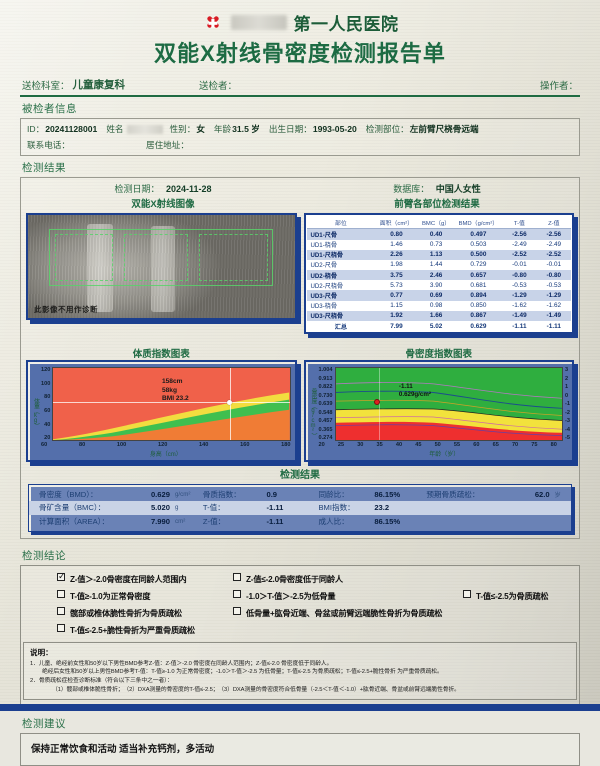  Describe the element at coordinates (567, 387) in the screenshot. I see `tick-label: 1` at that location.